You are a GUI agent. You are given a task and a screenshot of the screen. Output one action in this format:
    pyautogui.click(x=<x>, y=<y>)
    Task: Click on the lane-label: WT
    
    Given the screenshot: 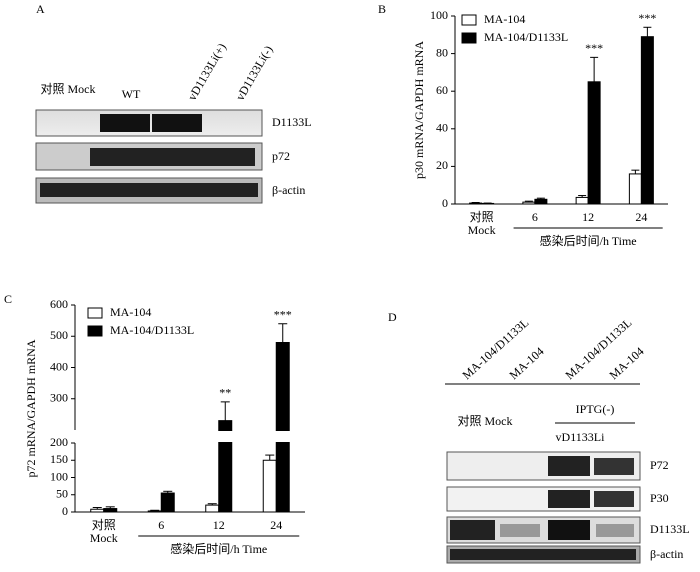 What is the action you would take?
    pyautogui.click(x=131, y=94)
    